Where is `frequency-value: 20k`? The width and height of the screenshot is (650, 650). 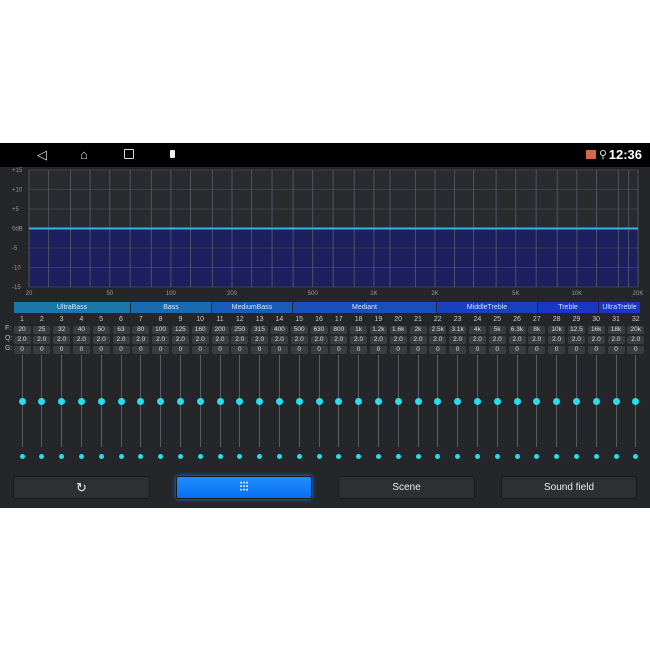
frequency-value: 20k is located at coordinates (636, 330).